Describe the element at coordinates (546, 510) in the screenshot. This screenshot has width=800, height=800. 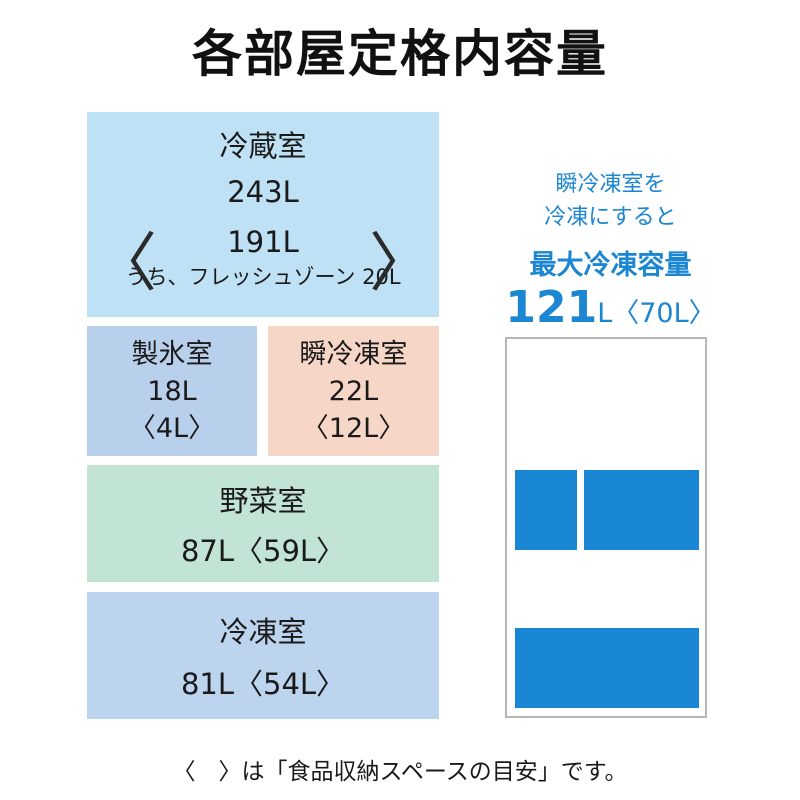
I see `flash-freeze-door` at that location.